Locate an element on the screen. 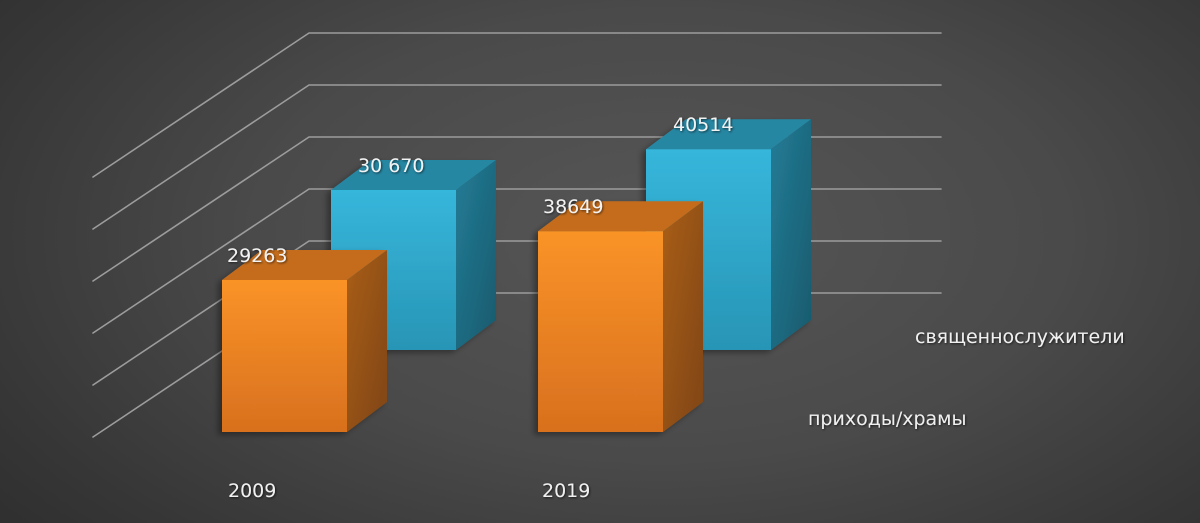  data-label: 38649 is located at coordinates (573, 207).